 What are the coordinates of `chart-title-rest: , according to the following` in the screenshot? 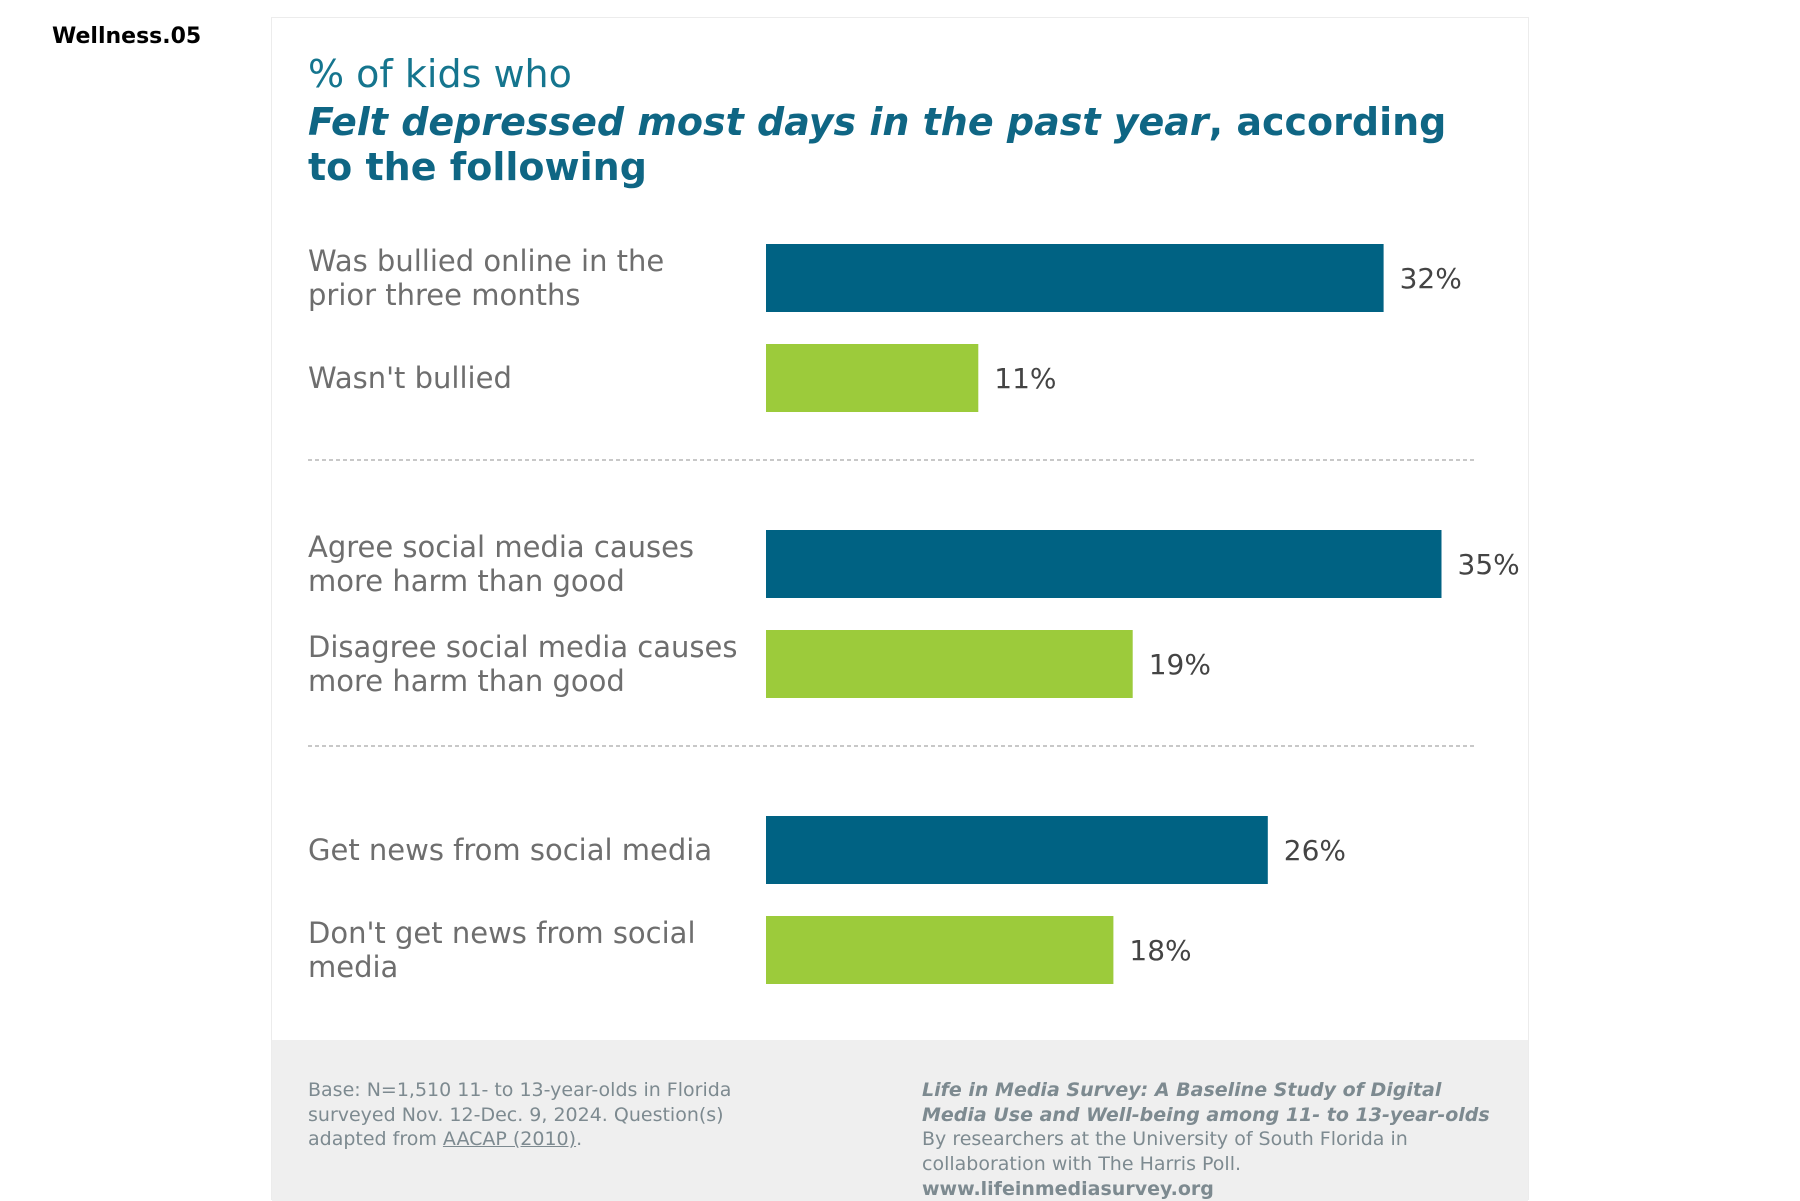 It's located at (877, 144).